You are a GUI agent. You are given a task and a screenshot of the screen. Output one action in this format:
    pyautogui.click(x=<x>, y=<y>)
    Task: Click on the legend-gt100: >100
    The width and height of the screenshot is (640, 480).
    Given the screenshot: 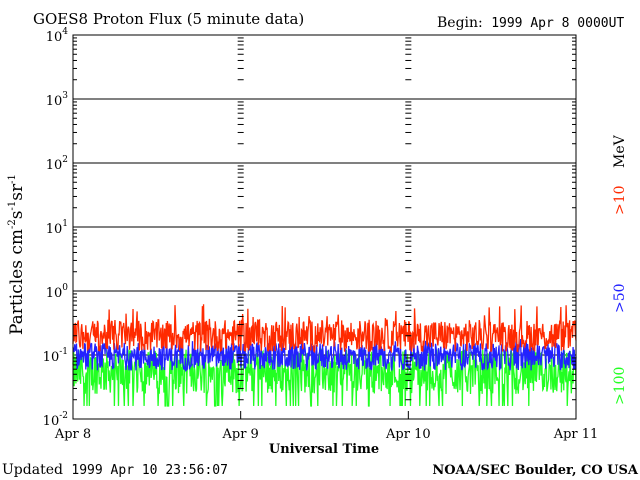 What is the action you would take?
    pyautogui.click(x=620, y=386)
    